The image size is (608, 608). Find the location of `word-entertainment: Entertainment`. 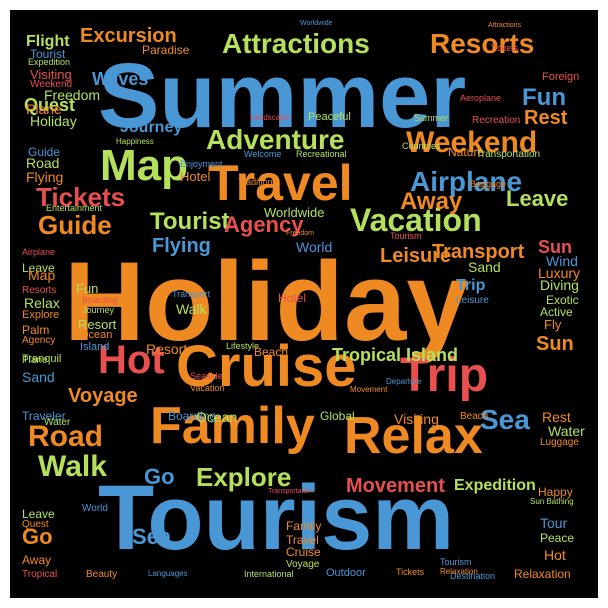

word-entertainment: Entertainment is located at coordinates (74, 208).